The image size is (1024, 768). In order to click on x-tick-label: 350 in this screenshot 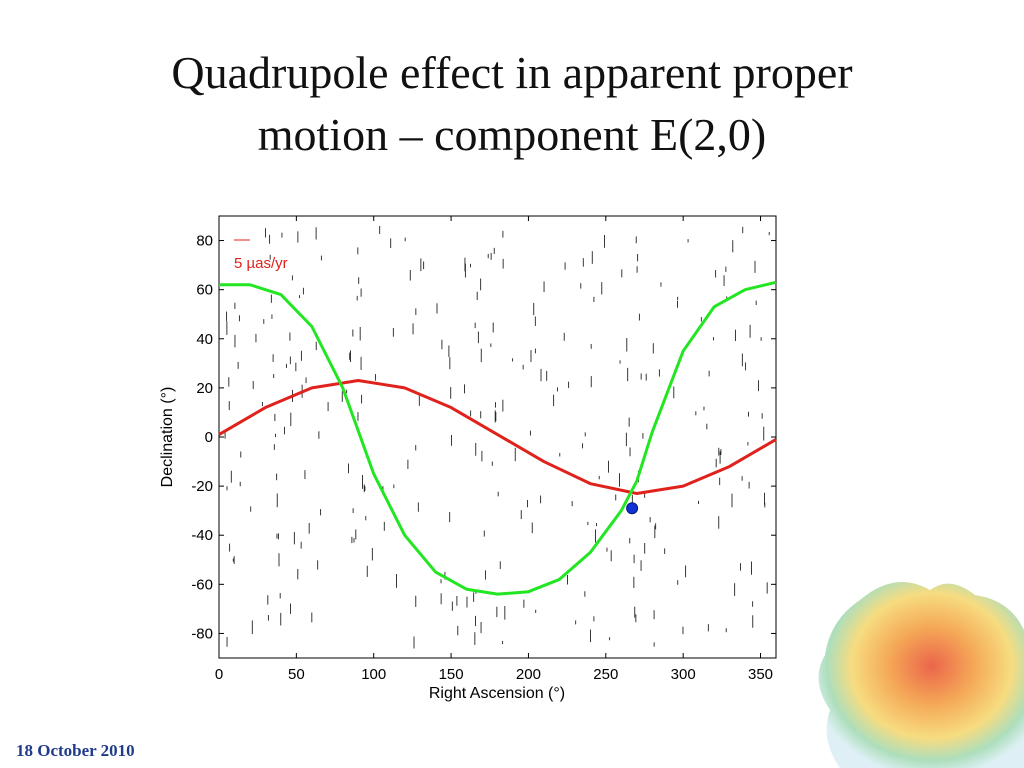, I will do `click(760, 674)`.